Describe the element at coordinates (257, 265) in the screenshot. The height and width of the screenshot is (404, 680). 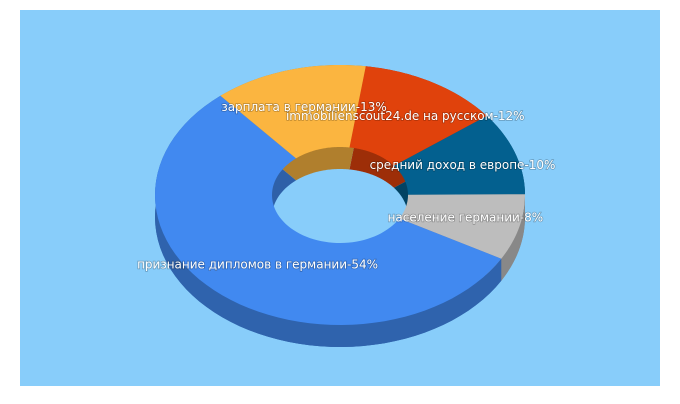
I see `data-label: признание дипломов в германии-54%` at that location.